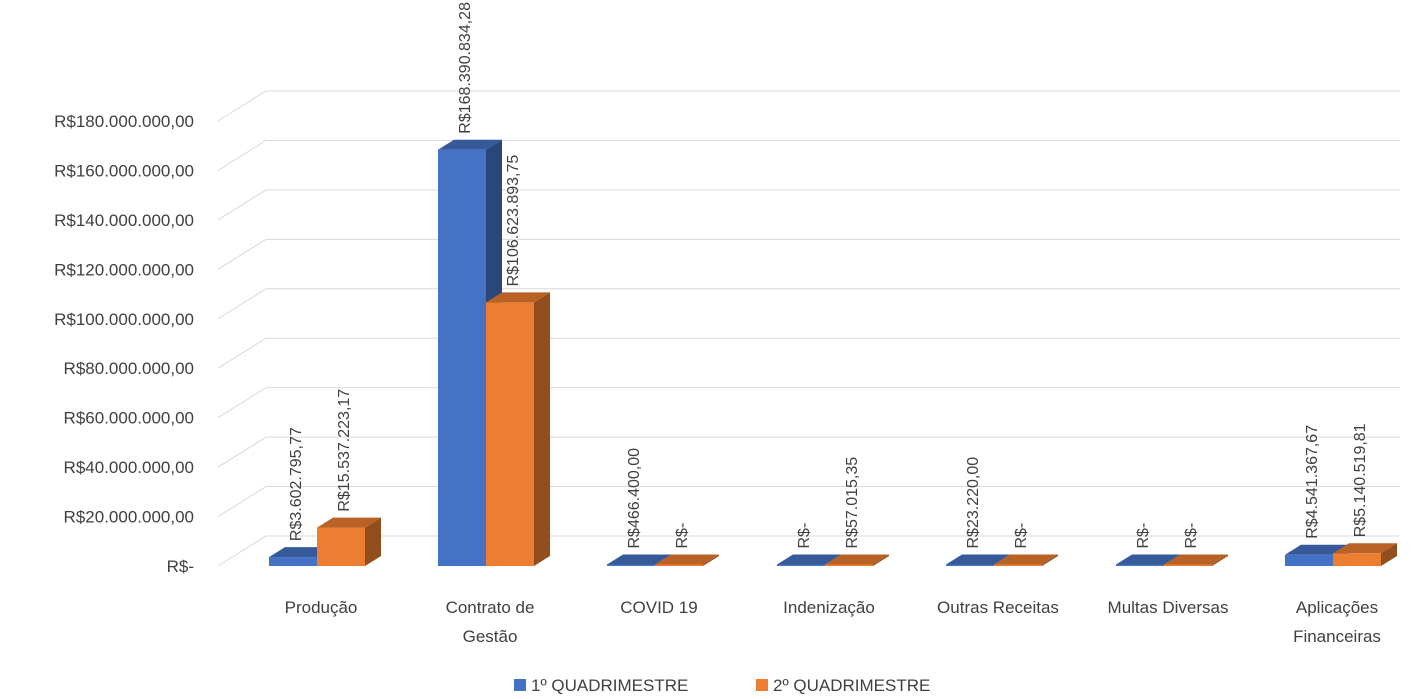 The image size is (1425, 699). What do you see at coordinates (129, 368) in the screenshot?
I see `y-tick-label: R$80.000.000,00` at bounding box center [129, 368].